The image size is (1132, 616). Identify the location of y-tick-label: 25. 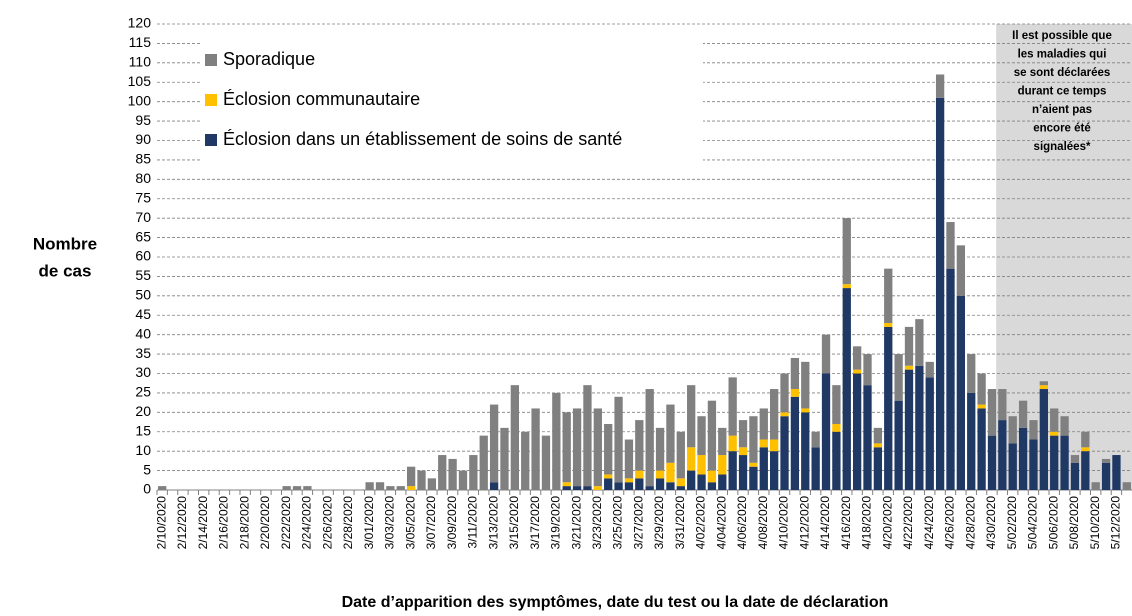
(143, 392).